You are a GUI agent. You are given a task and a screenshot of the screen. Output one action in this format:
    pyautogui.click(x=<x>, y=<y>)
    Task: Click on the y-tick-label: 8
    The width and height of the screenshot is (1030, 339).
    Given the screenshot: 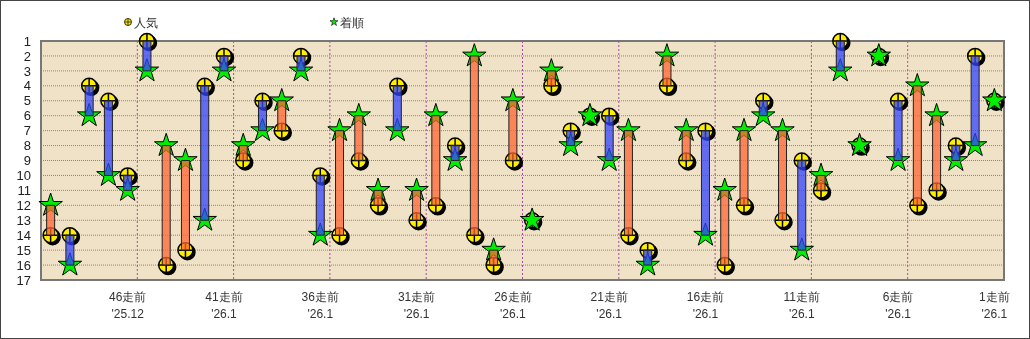 What is the action you would take?
    pyautogui.click(x=27, y=146)
    